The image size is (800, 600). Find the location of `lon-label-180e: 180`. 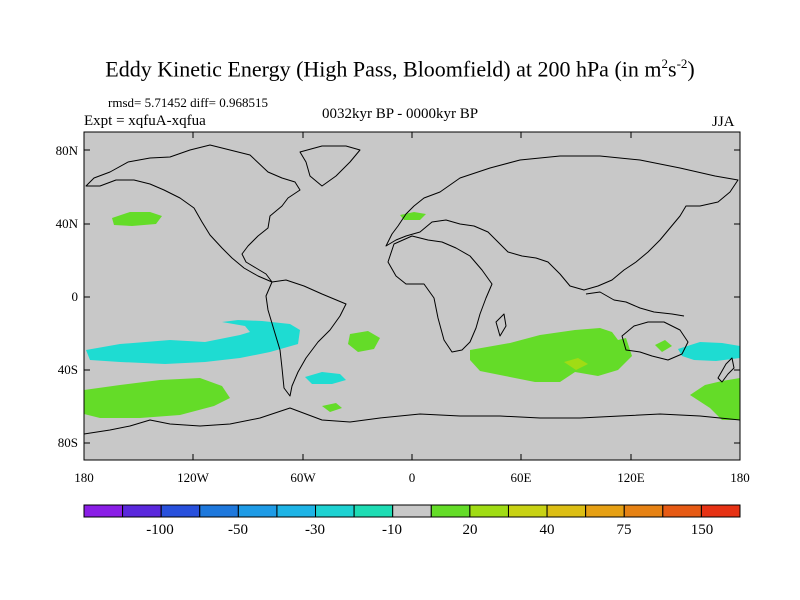

lon-label-180e: 180 is located at coordinates (740, 477).